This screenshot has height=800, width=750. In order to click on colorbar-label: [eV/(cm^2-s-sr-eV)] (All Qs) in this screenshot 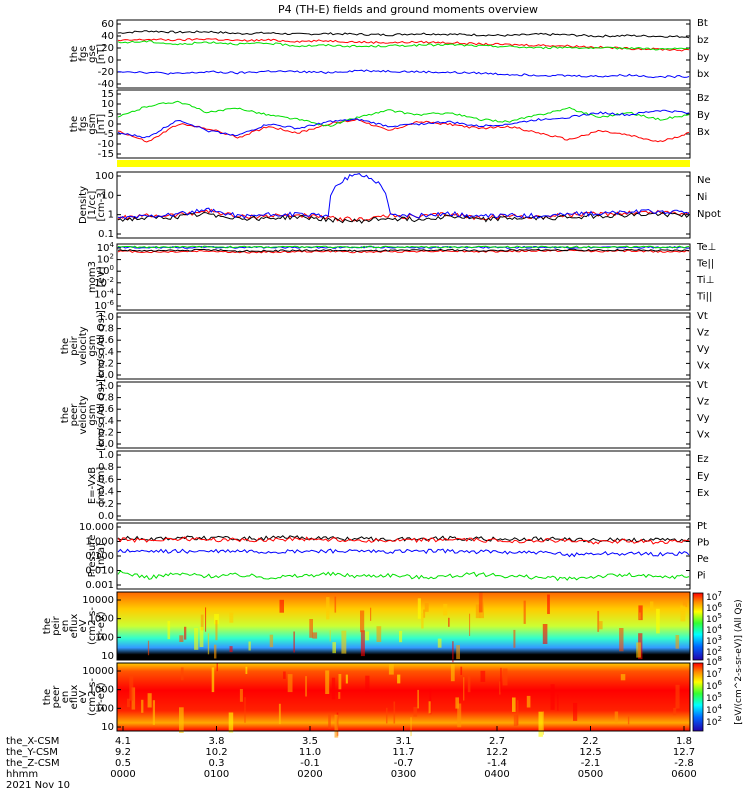, I will do `click(739, 661)`.